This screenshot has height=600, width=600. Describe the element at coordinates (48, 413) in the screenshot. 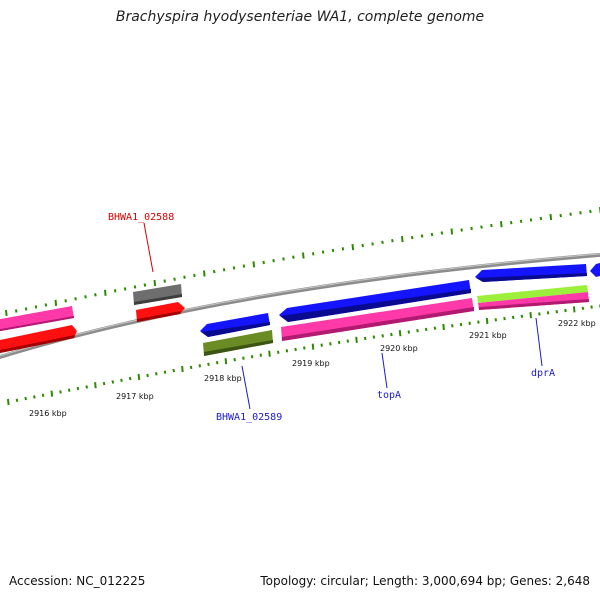

I see `scale-label: 2916 kbp` at that location.